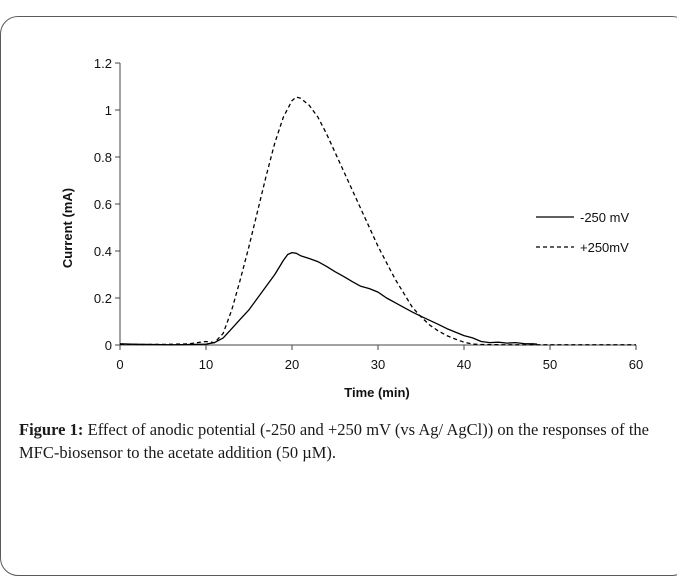  What do you see at coordinates (550, 364) in the screenshot?
I see `x-tick-label: 50` at bounding box center [550, 364].